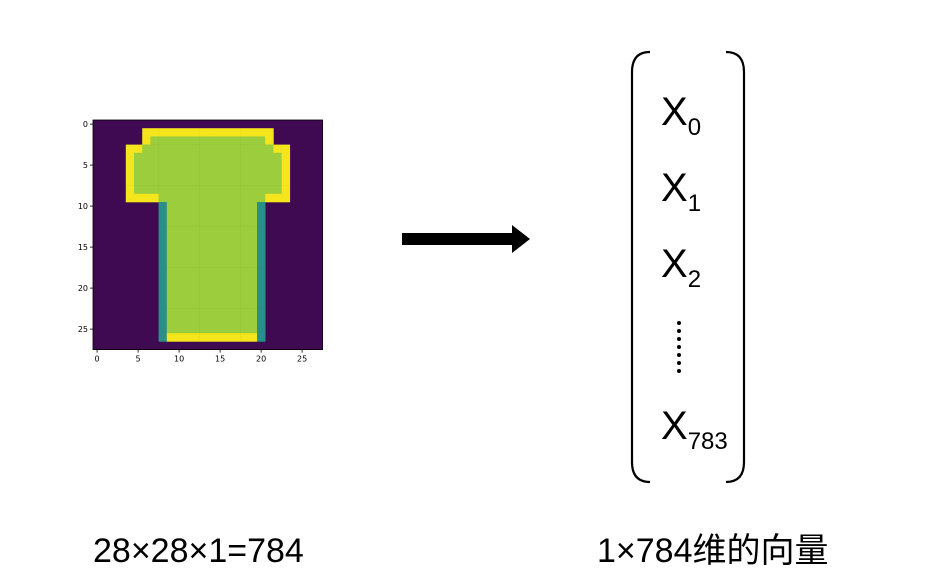 This screenshot has height=587, width=931. I want to click on x-tick-label: 5, so click(138, 359).